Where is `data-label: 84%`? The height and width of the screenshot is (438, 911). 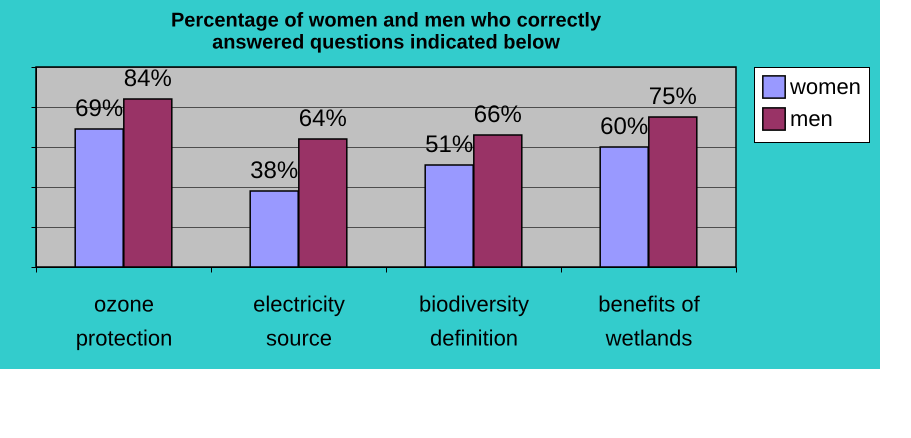
data-label: 84% is located at coordinates (148, 78).